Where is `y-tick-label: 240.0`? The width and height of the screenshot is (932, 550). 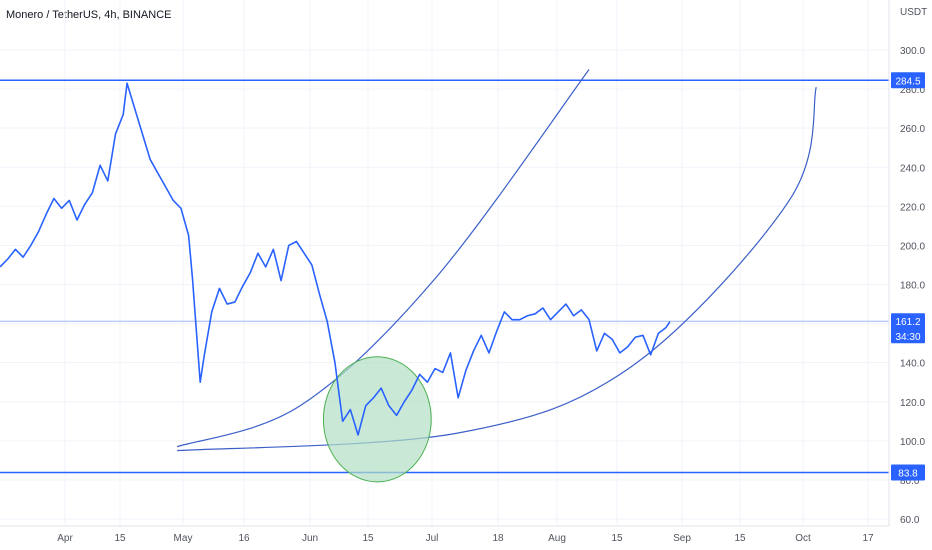 y-tick-label: 240.0 is located at coordinates (912, 168).